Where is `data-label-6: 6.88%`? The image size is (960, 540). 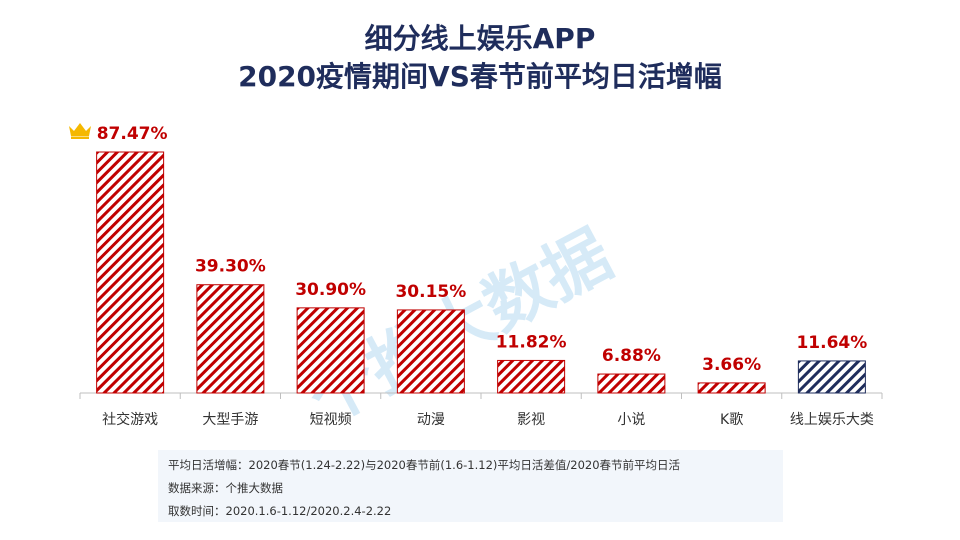
data-label-6: 6.88% is located at coordinates (631, 356).